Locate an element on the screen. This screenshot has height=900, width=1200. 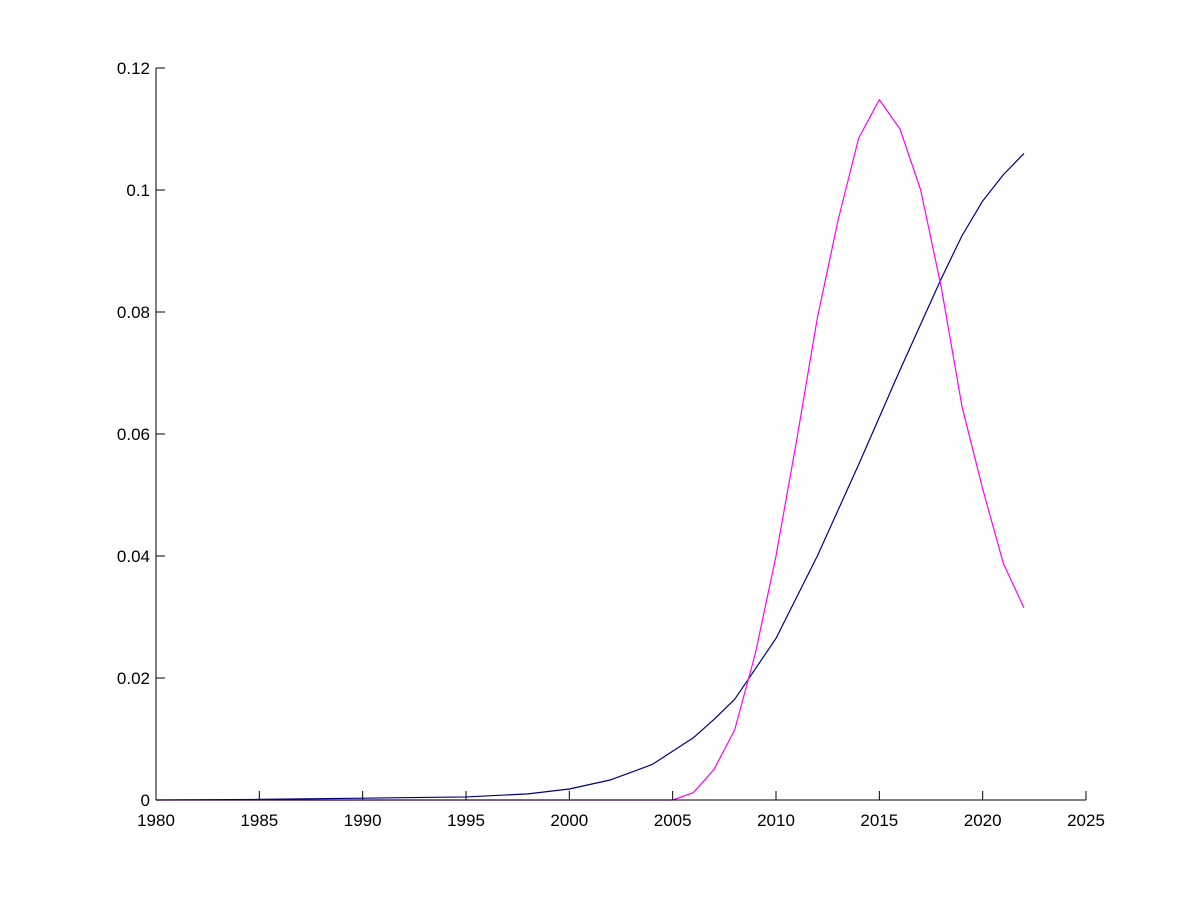
x-tick-label: 2010 is located at coordinates (776, 820).